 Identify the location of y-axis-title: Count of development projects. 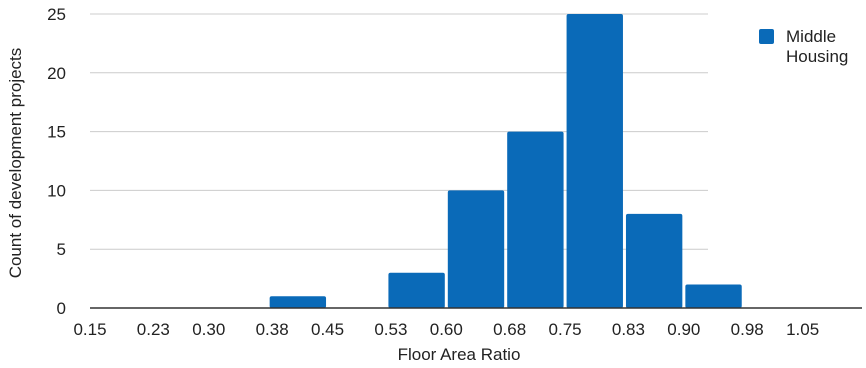
(15, 163).